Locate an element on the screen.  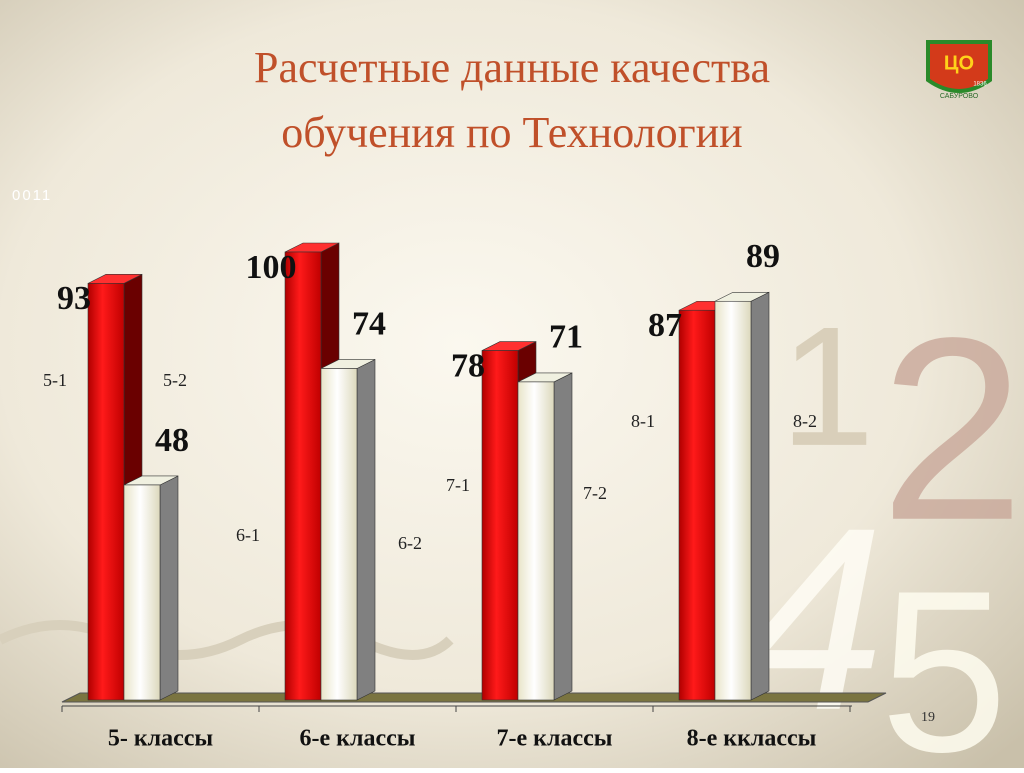
logo-text: ЦО is located at coordinates (959, 63).